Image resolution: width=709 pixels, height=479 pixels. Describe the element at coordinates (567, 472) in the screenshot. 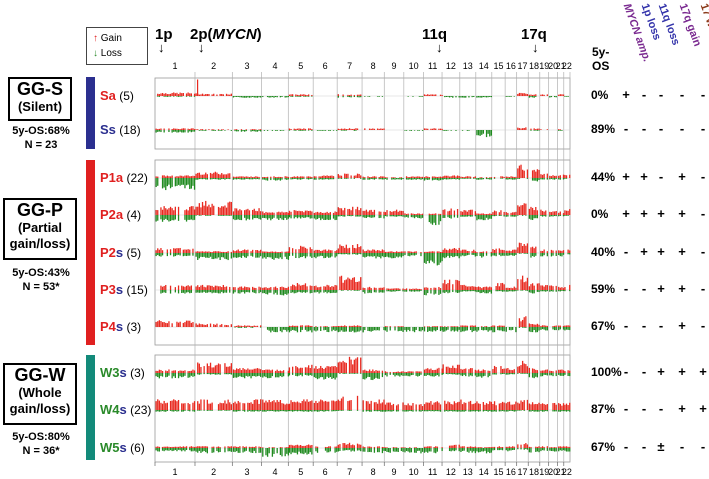

I see `chr-number-bottom: 22` at that location.